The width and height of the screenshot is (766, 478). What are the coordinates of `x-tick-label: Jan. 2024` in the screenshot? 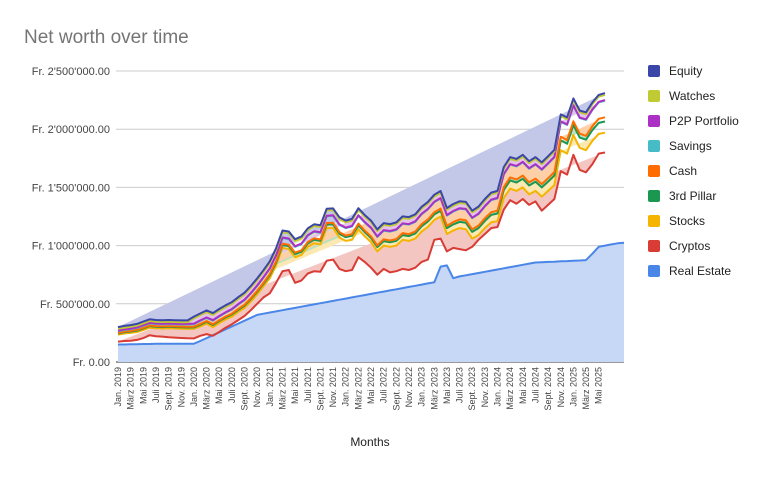 It's located at (498, 387).